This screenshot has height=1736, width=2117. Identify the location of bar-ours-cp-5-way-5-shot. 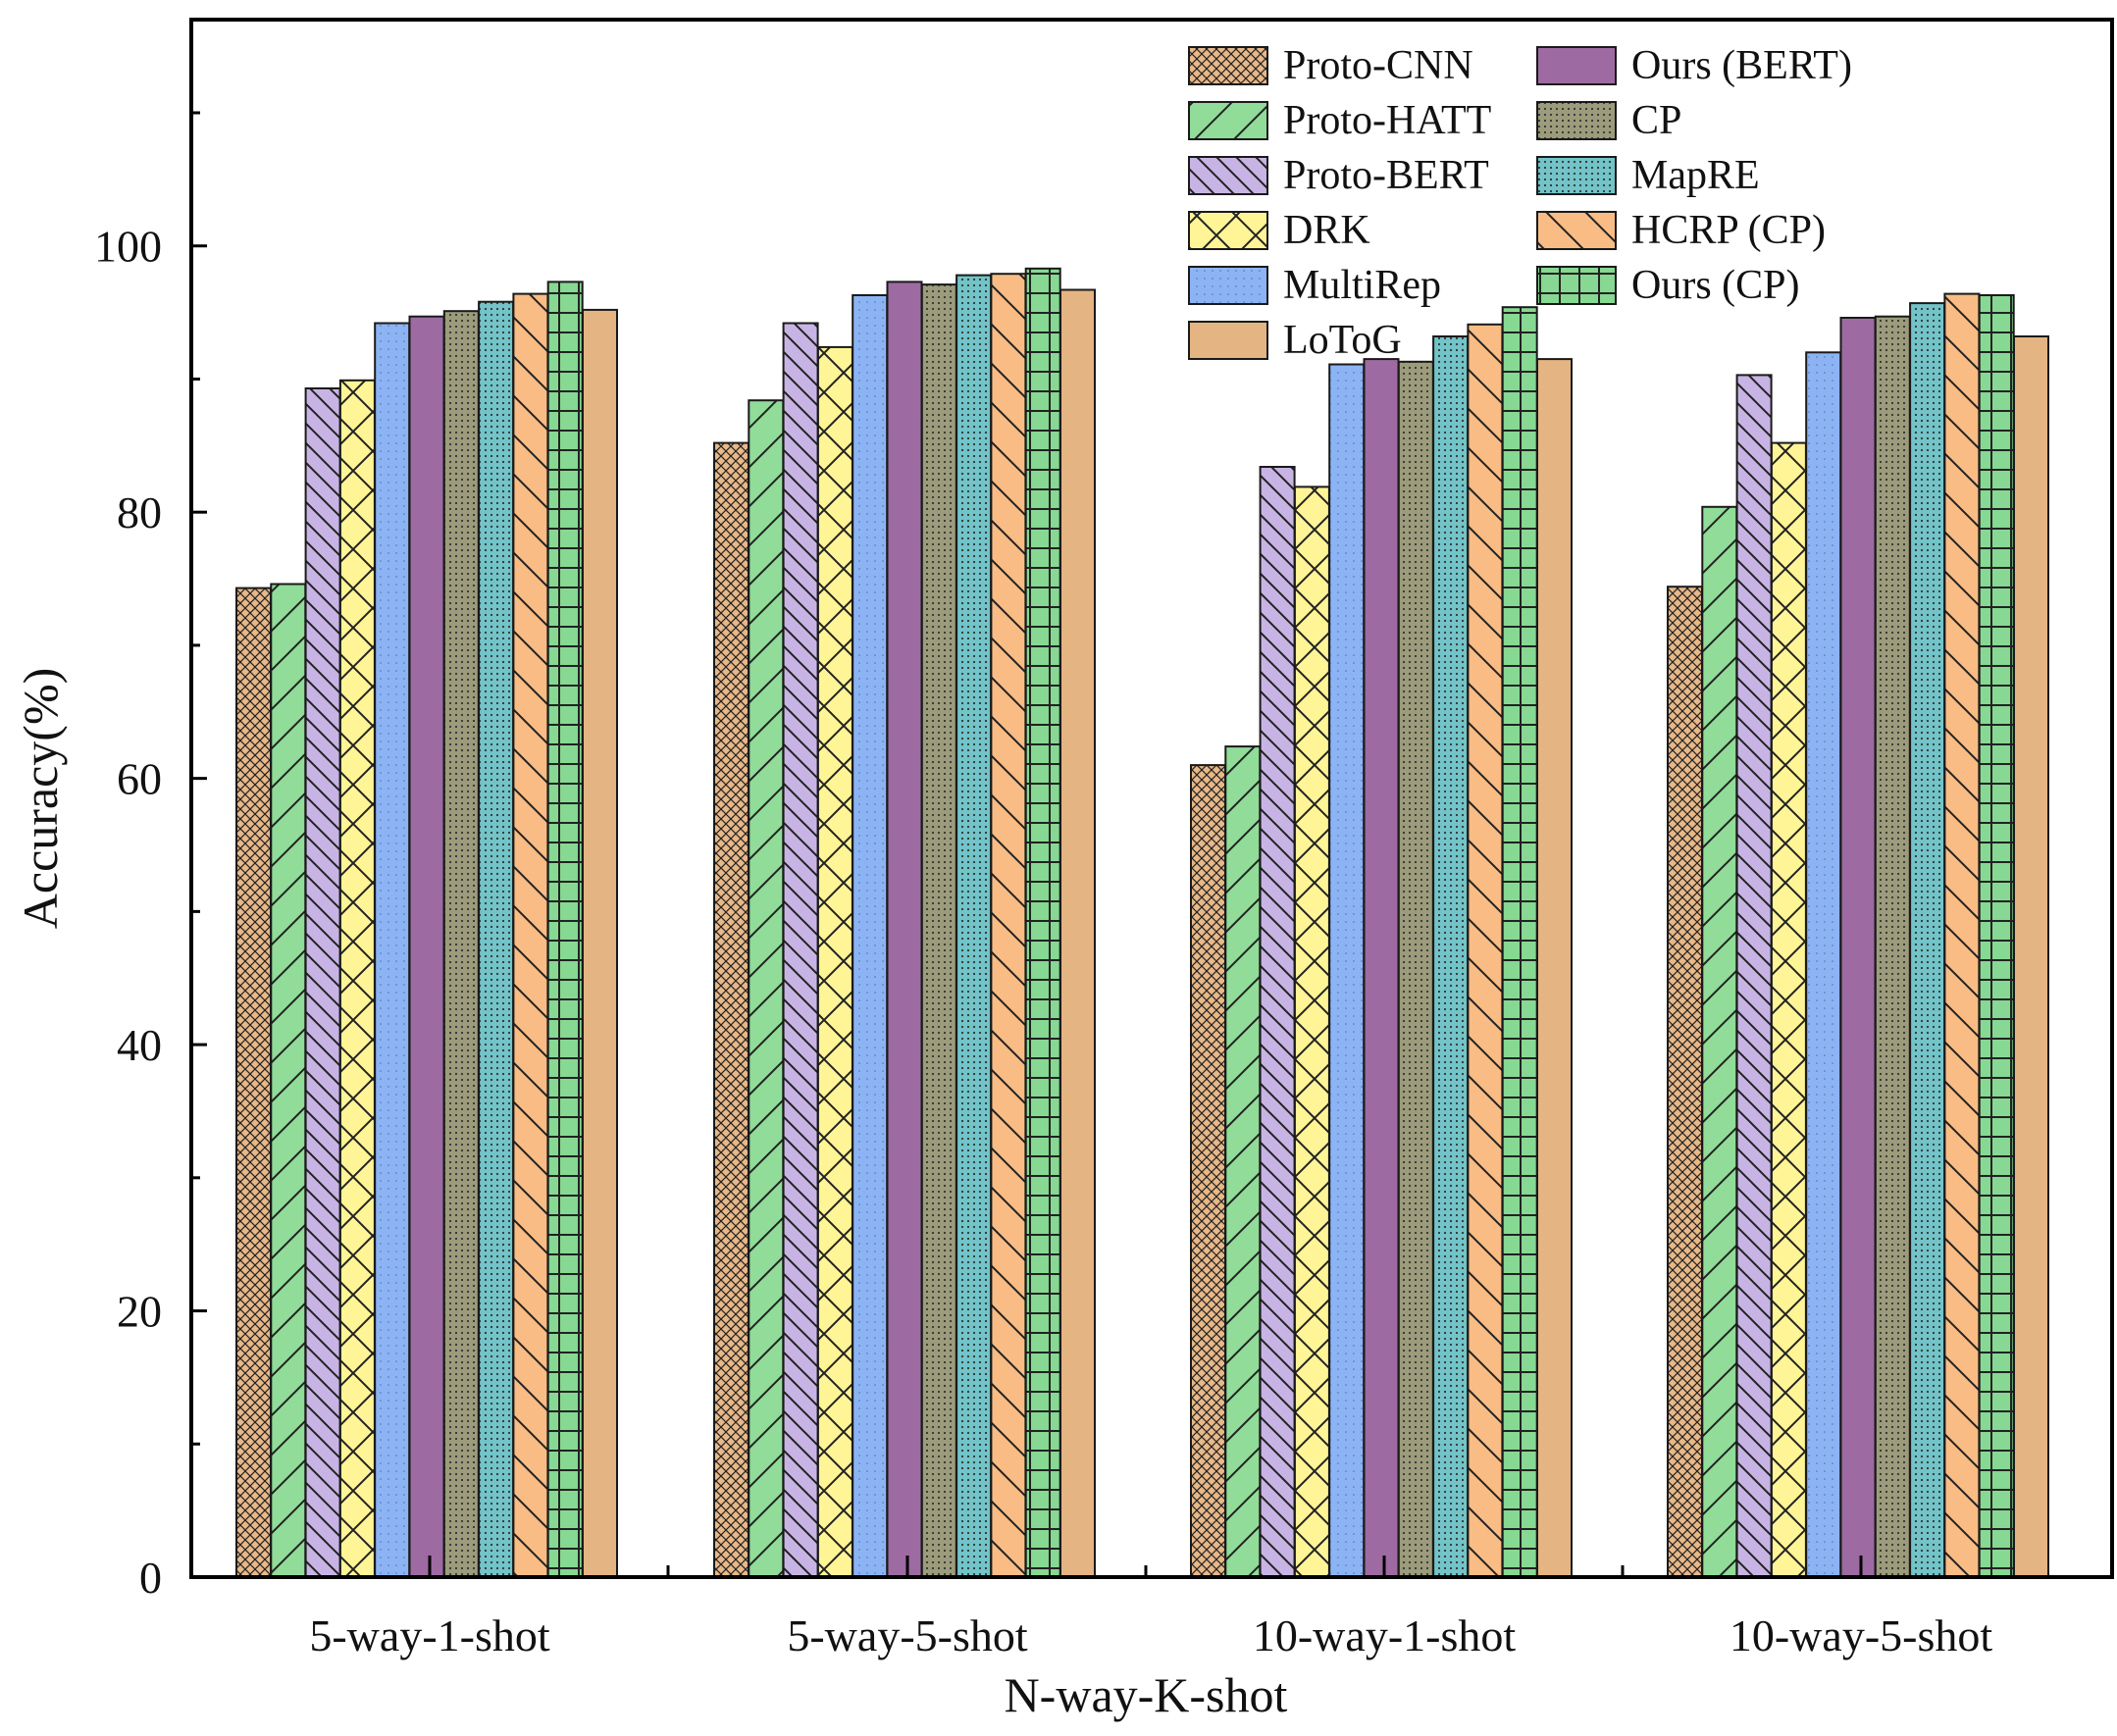
(1042, 923).